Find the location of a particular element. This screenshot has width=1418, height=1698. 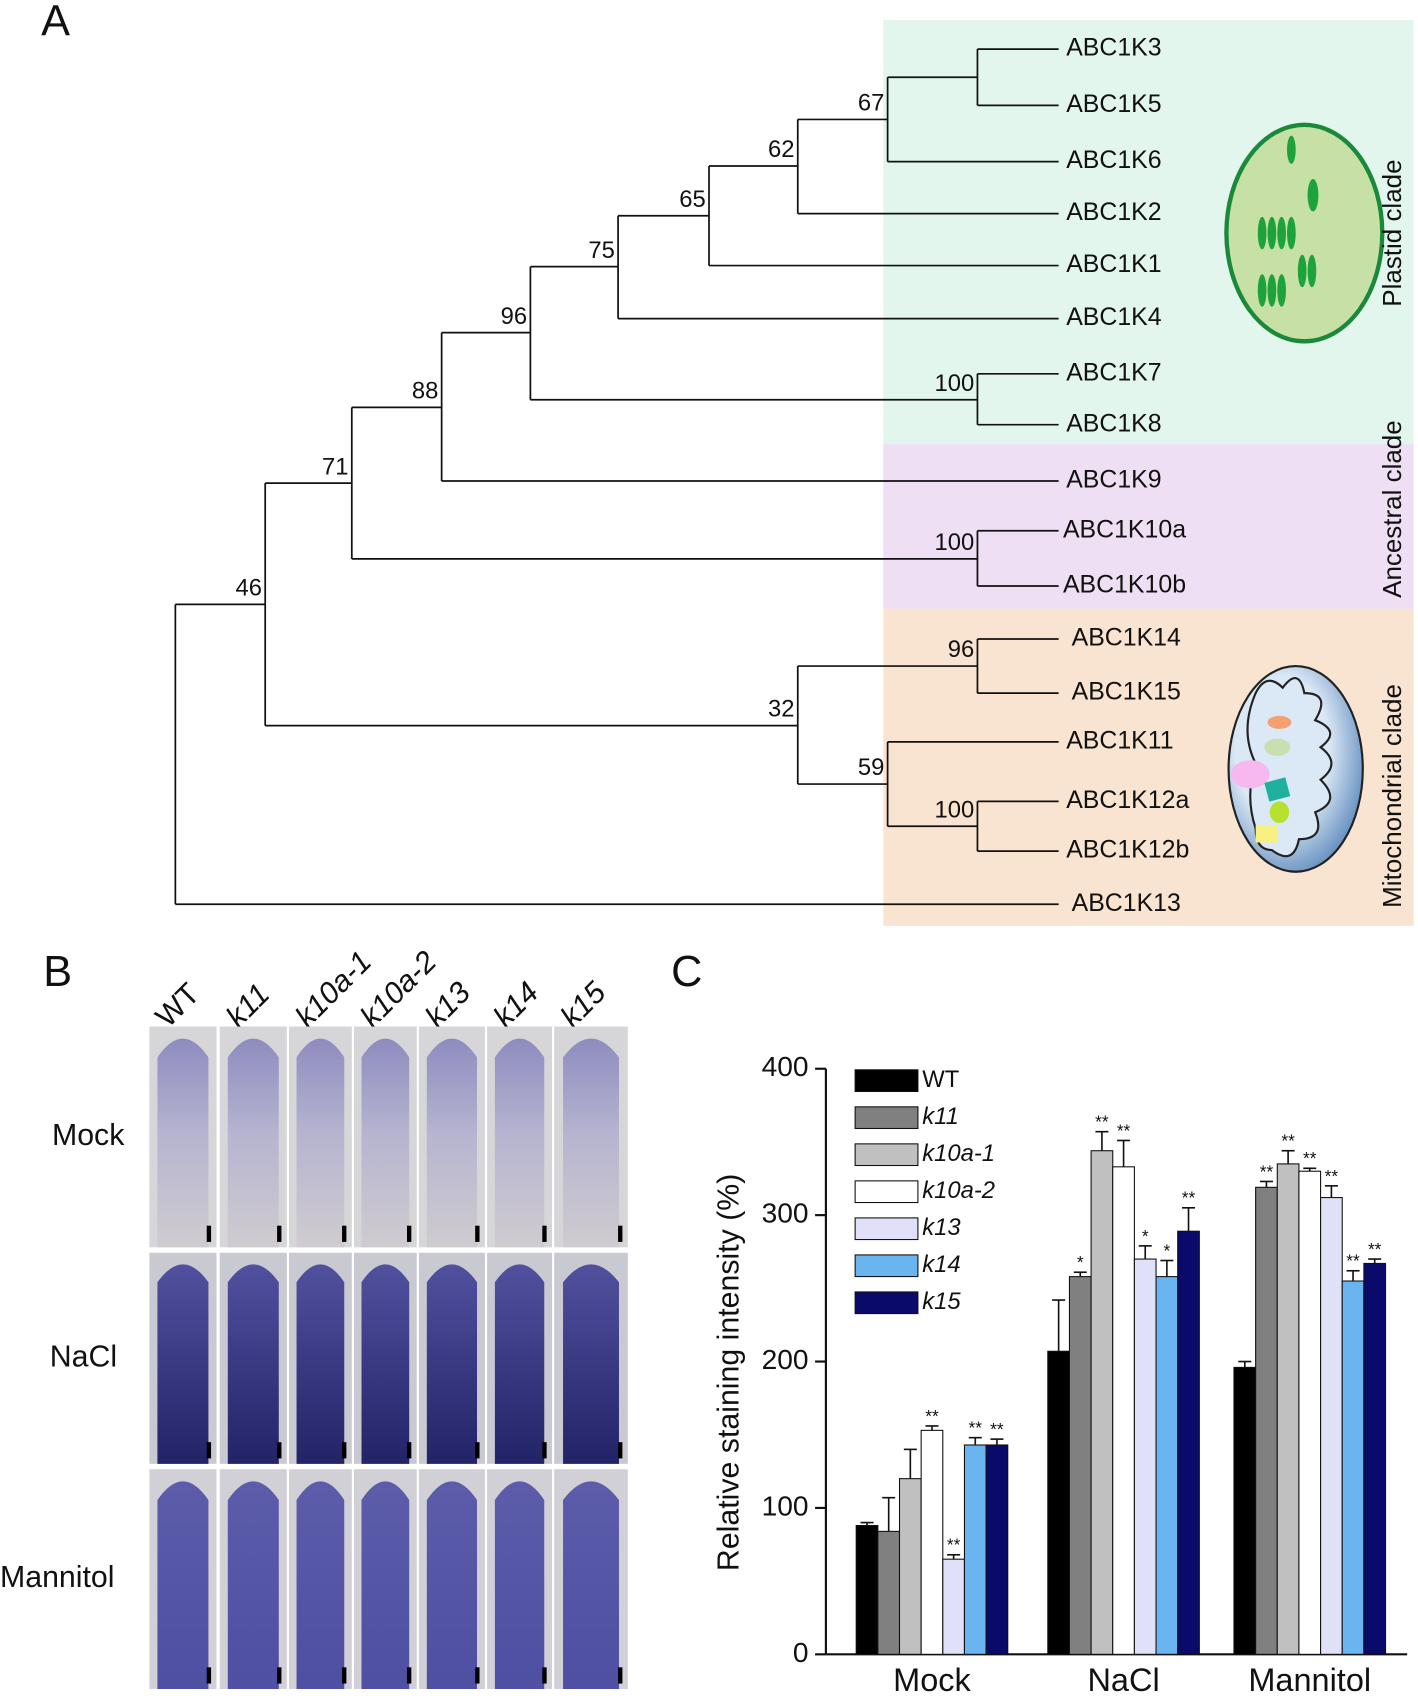

legend-label: k14 is located at coordinates (941, 1264).